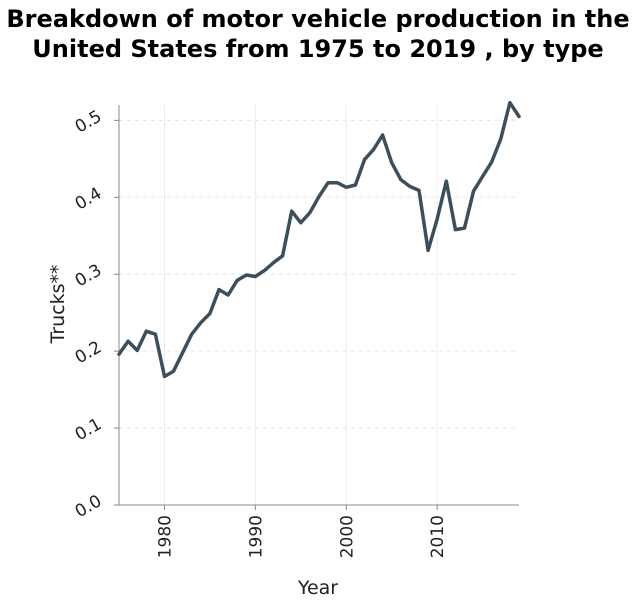 This screenshot has width=636, height=606. I want to click on y-tick-label: 0.1, so click(88, 429).